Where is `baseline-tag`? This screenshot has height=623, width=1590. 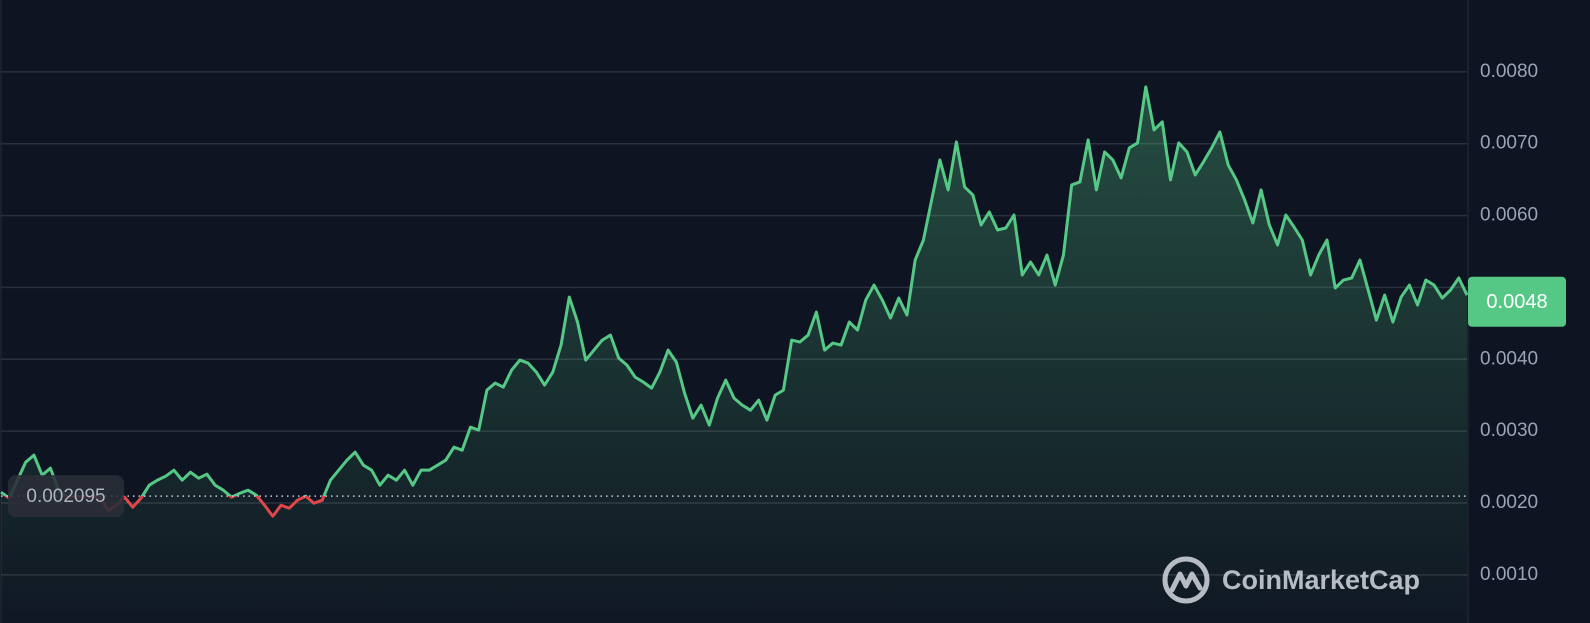 baseline-tag is located at coordinates (66, 496).